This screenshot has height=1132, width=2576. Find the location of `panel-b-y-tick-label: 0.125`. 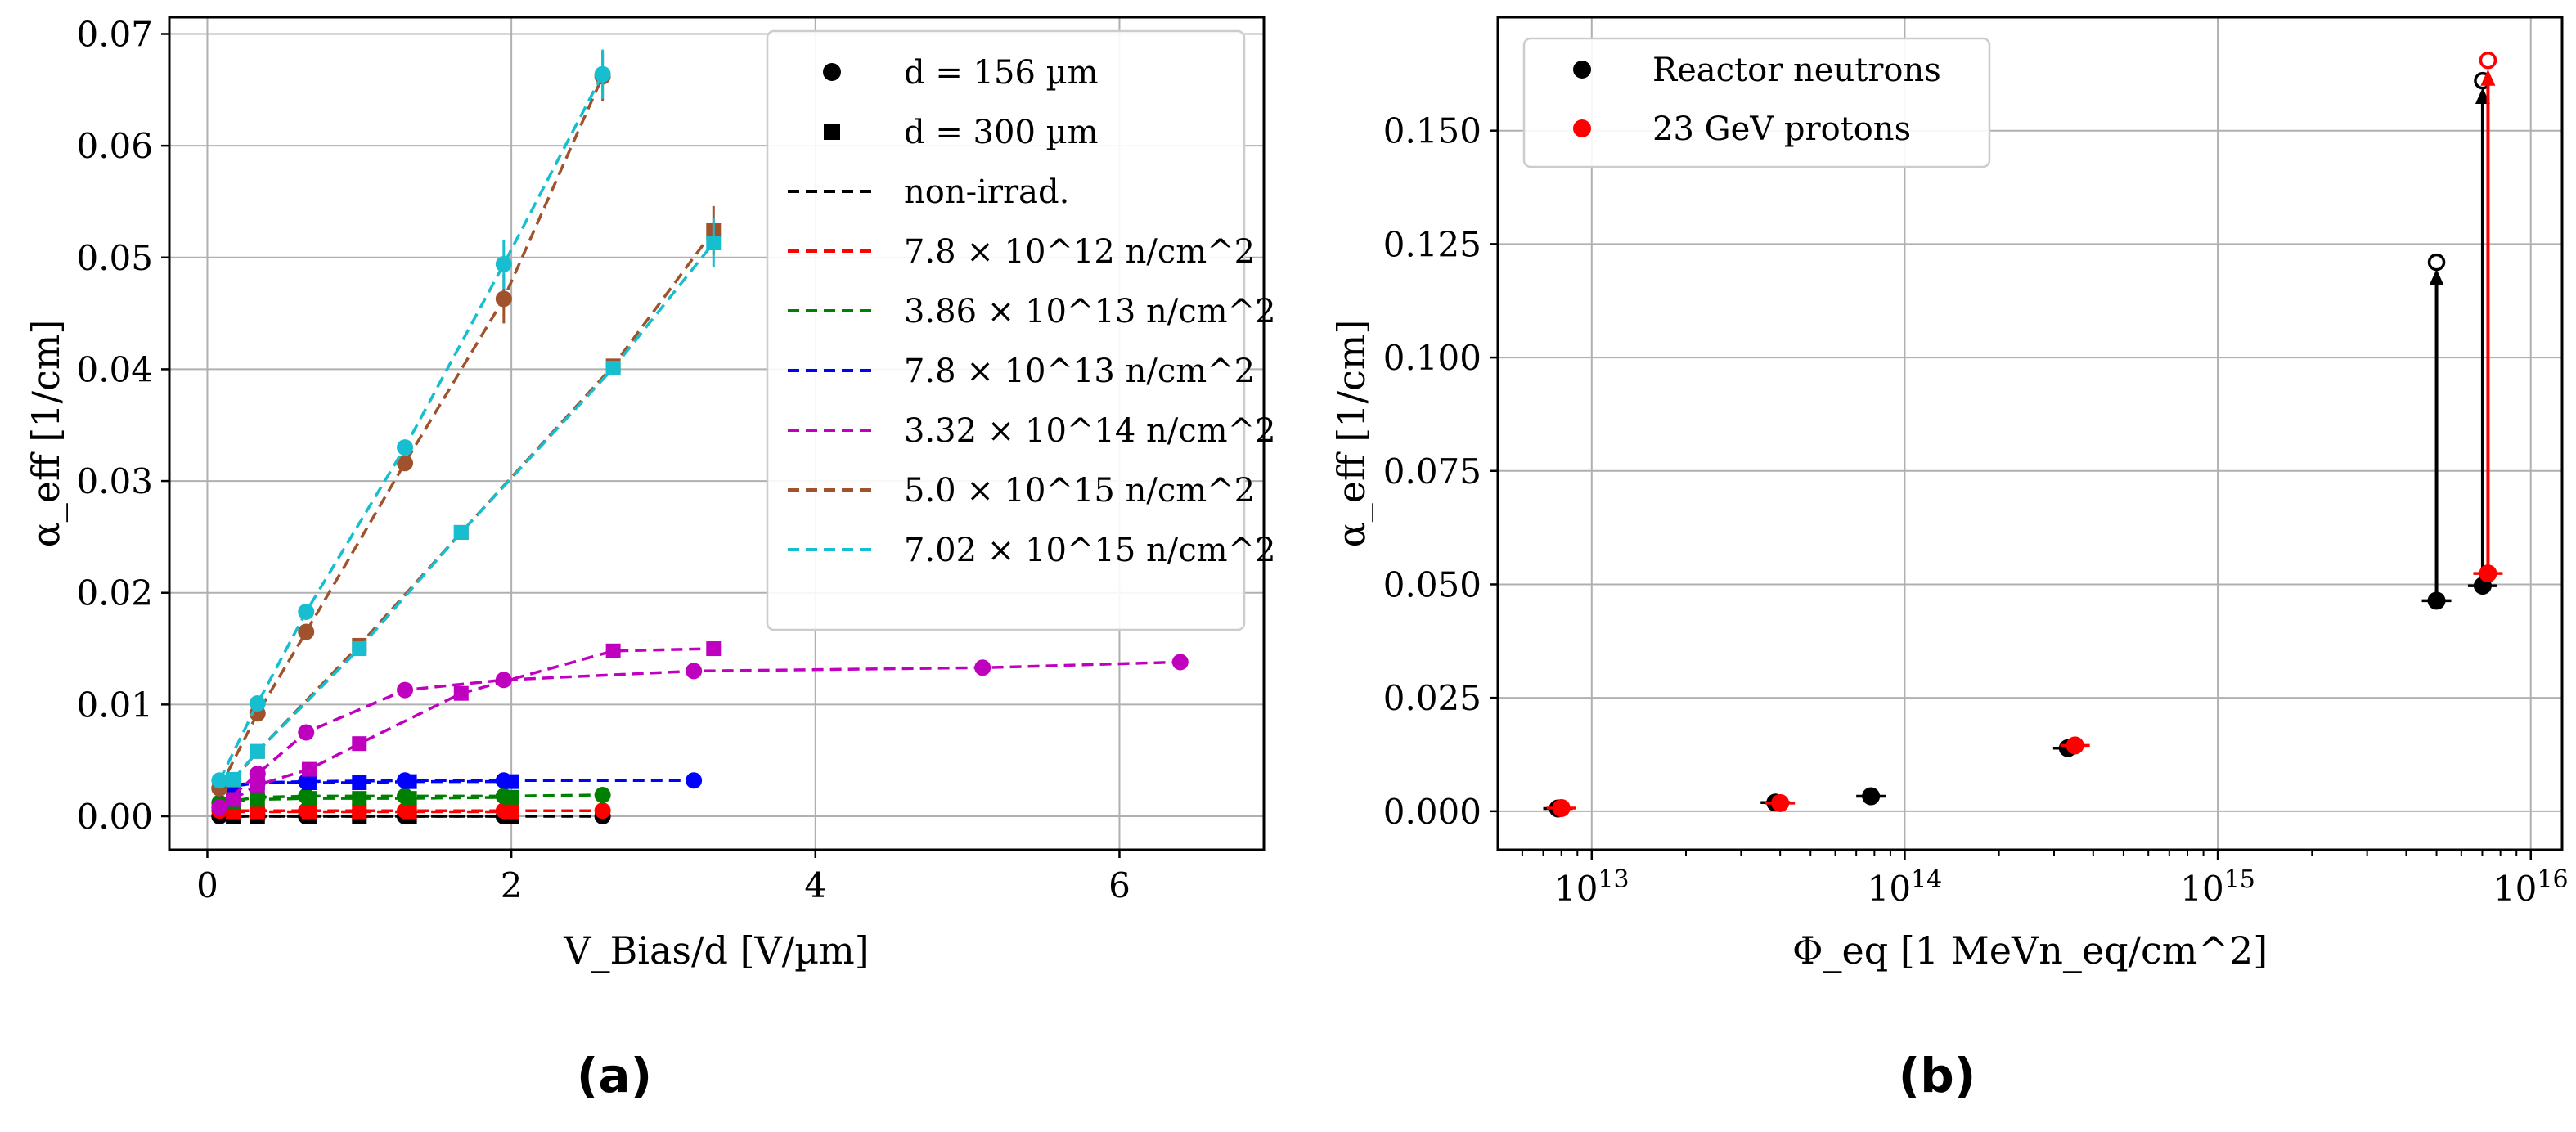

panel-b-y-tick-label: 0.125 is located at coordinates (1432, 244).